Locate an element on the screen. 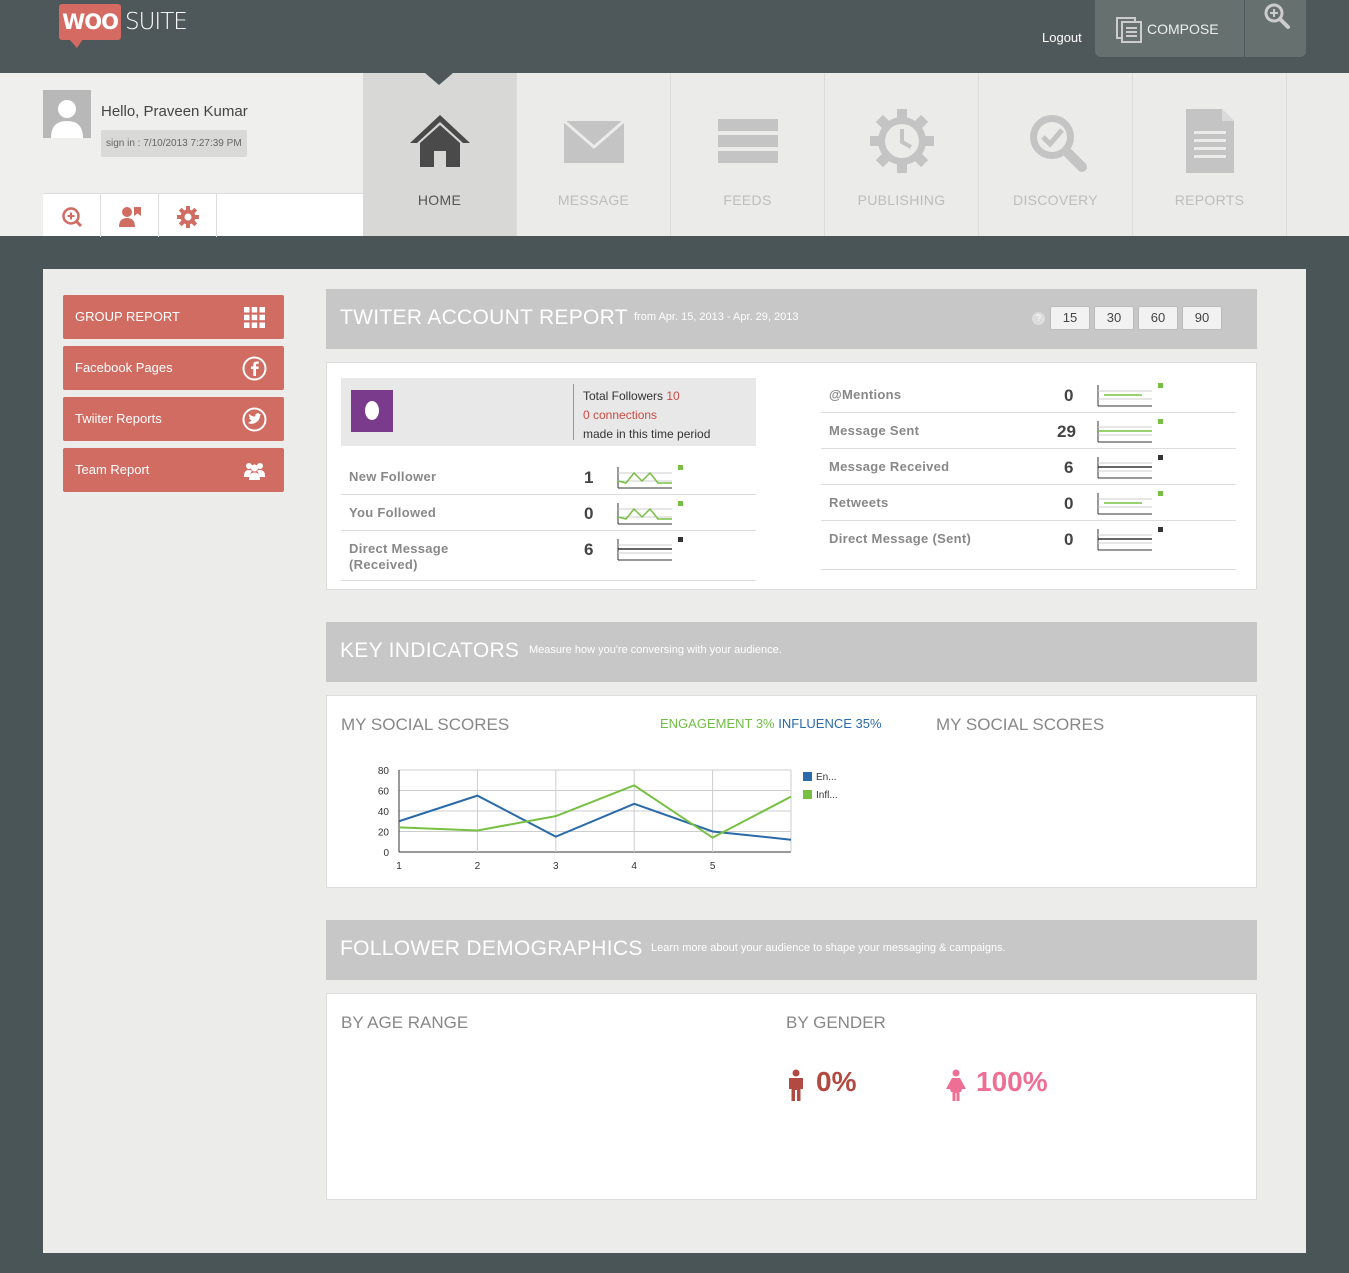  y-tick-label: 80 is located at coordinates (384, 771).